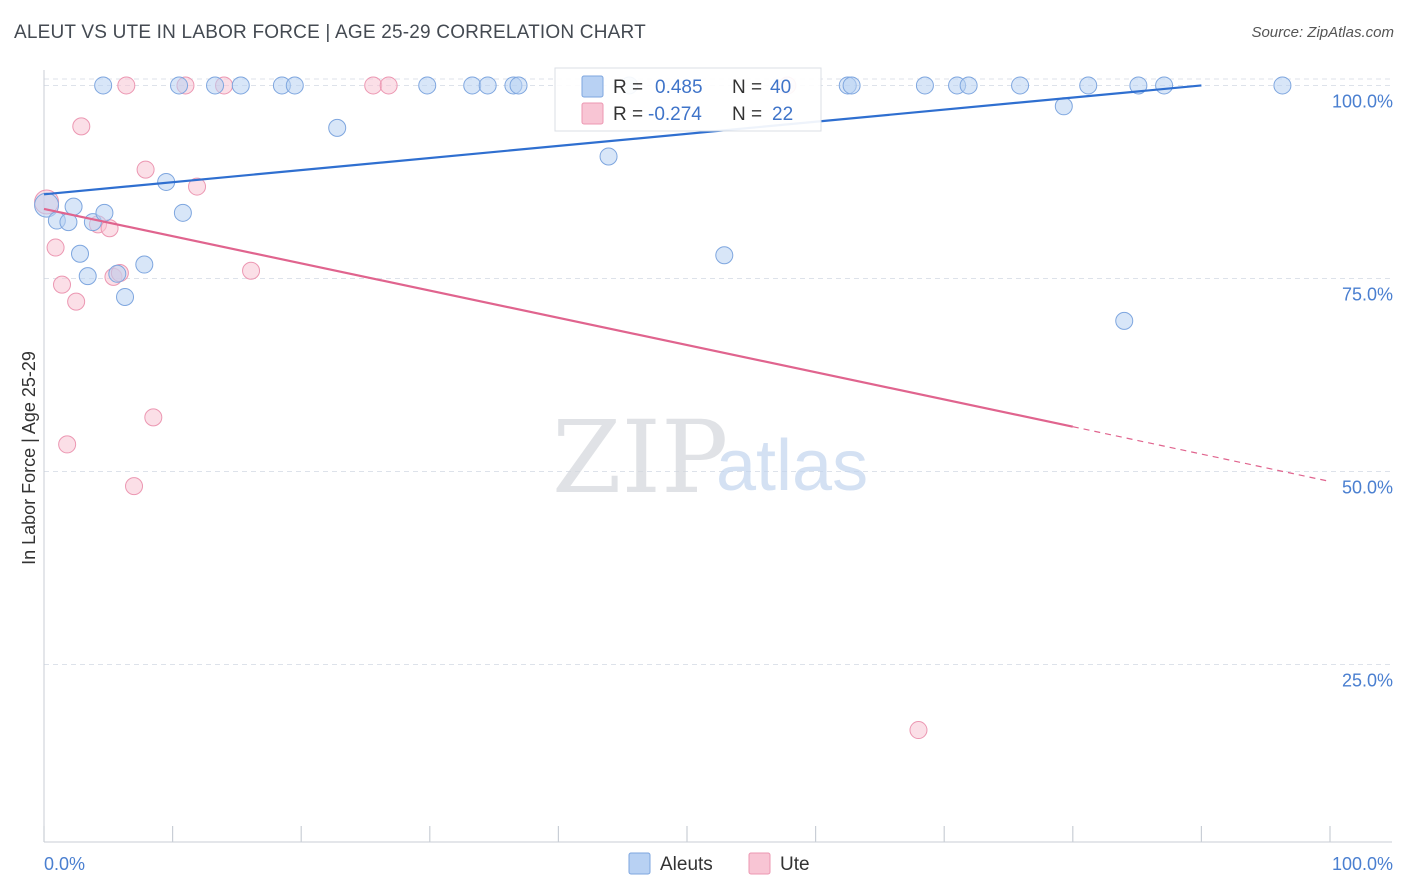 The height and width of the screenshot is (892, 1406). Describe the element at coordinates (759, 863) in the screenshot. I see `legend-bottom-swatch-ute` at that location.